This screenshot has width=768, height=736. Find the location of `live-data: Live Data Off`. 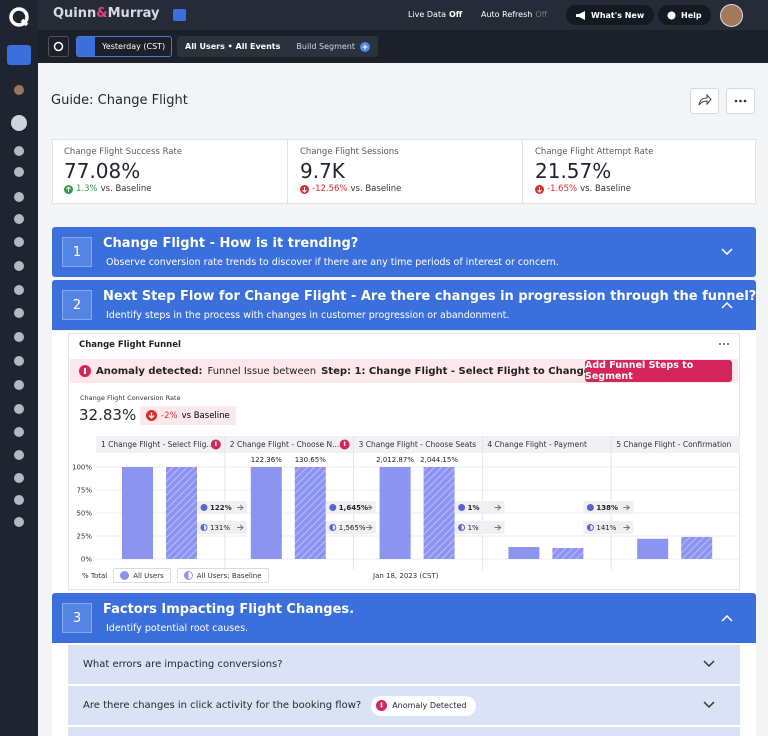

live-data: Live Data Off is located at coordinates (435, 14).